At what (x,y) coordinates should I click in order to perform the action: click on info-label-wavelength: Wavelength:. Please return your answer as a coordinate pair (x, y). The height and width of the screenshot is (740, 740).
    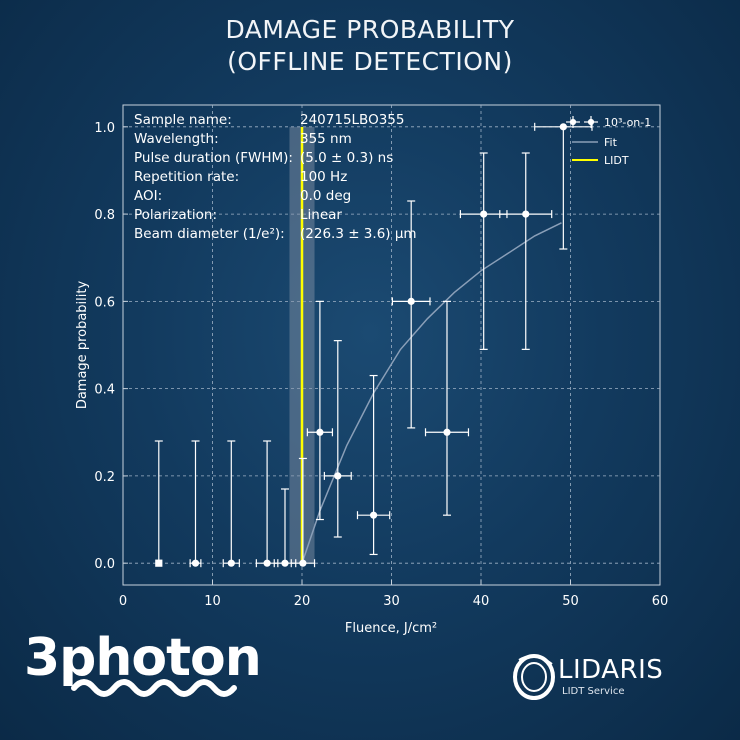
    Looking at the image, I should click on (176, 139).